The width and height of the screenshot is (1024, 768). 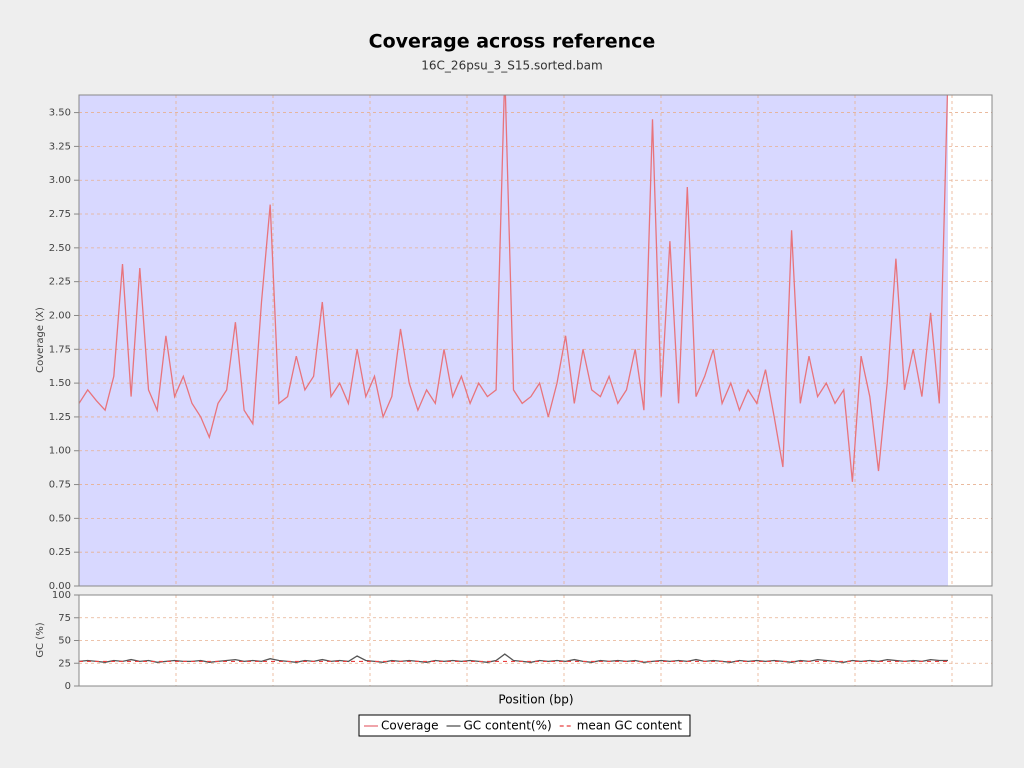 What do you see at coordinates (60, 417) in the screenshot?
I see `y-tick-label: 1.25` at bounding box center [60, 417].